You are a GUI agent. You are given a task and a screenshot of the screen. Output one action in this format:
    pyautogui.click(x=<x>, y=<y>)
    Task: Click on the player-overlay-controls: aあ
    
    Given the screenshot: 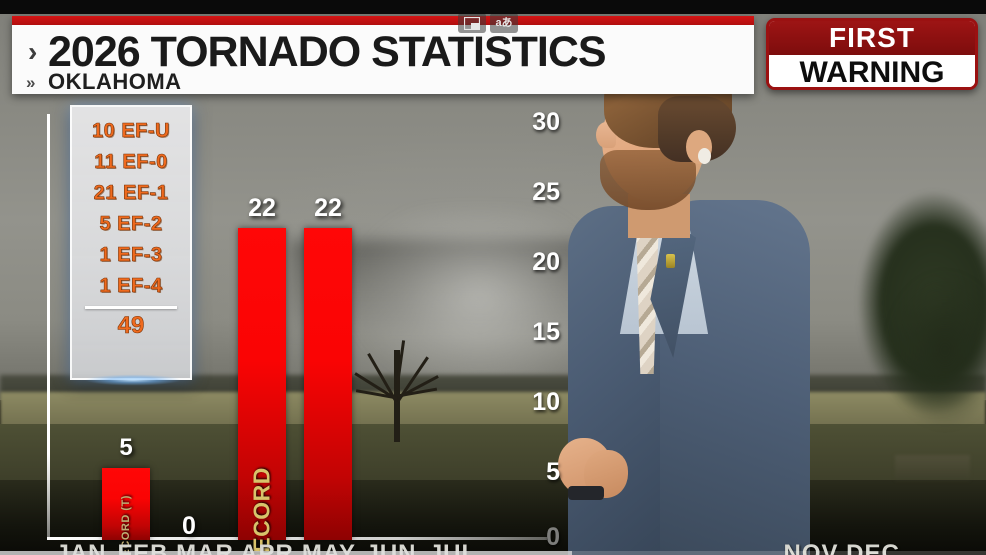 What is the action you would take?
    pyautogui.click(x=499, y=23)
    